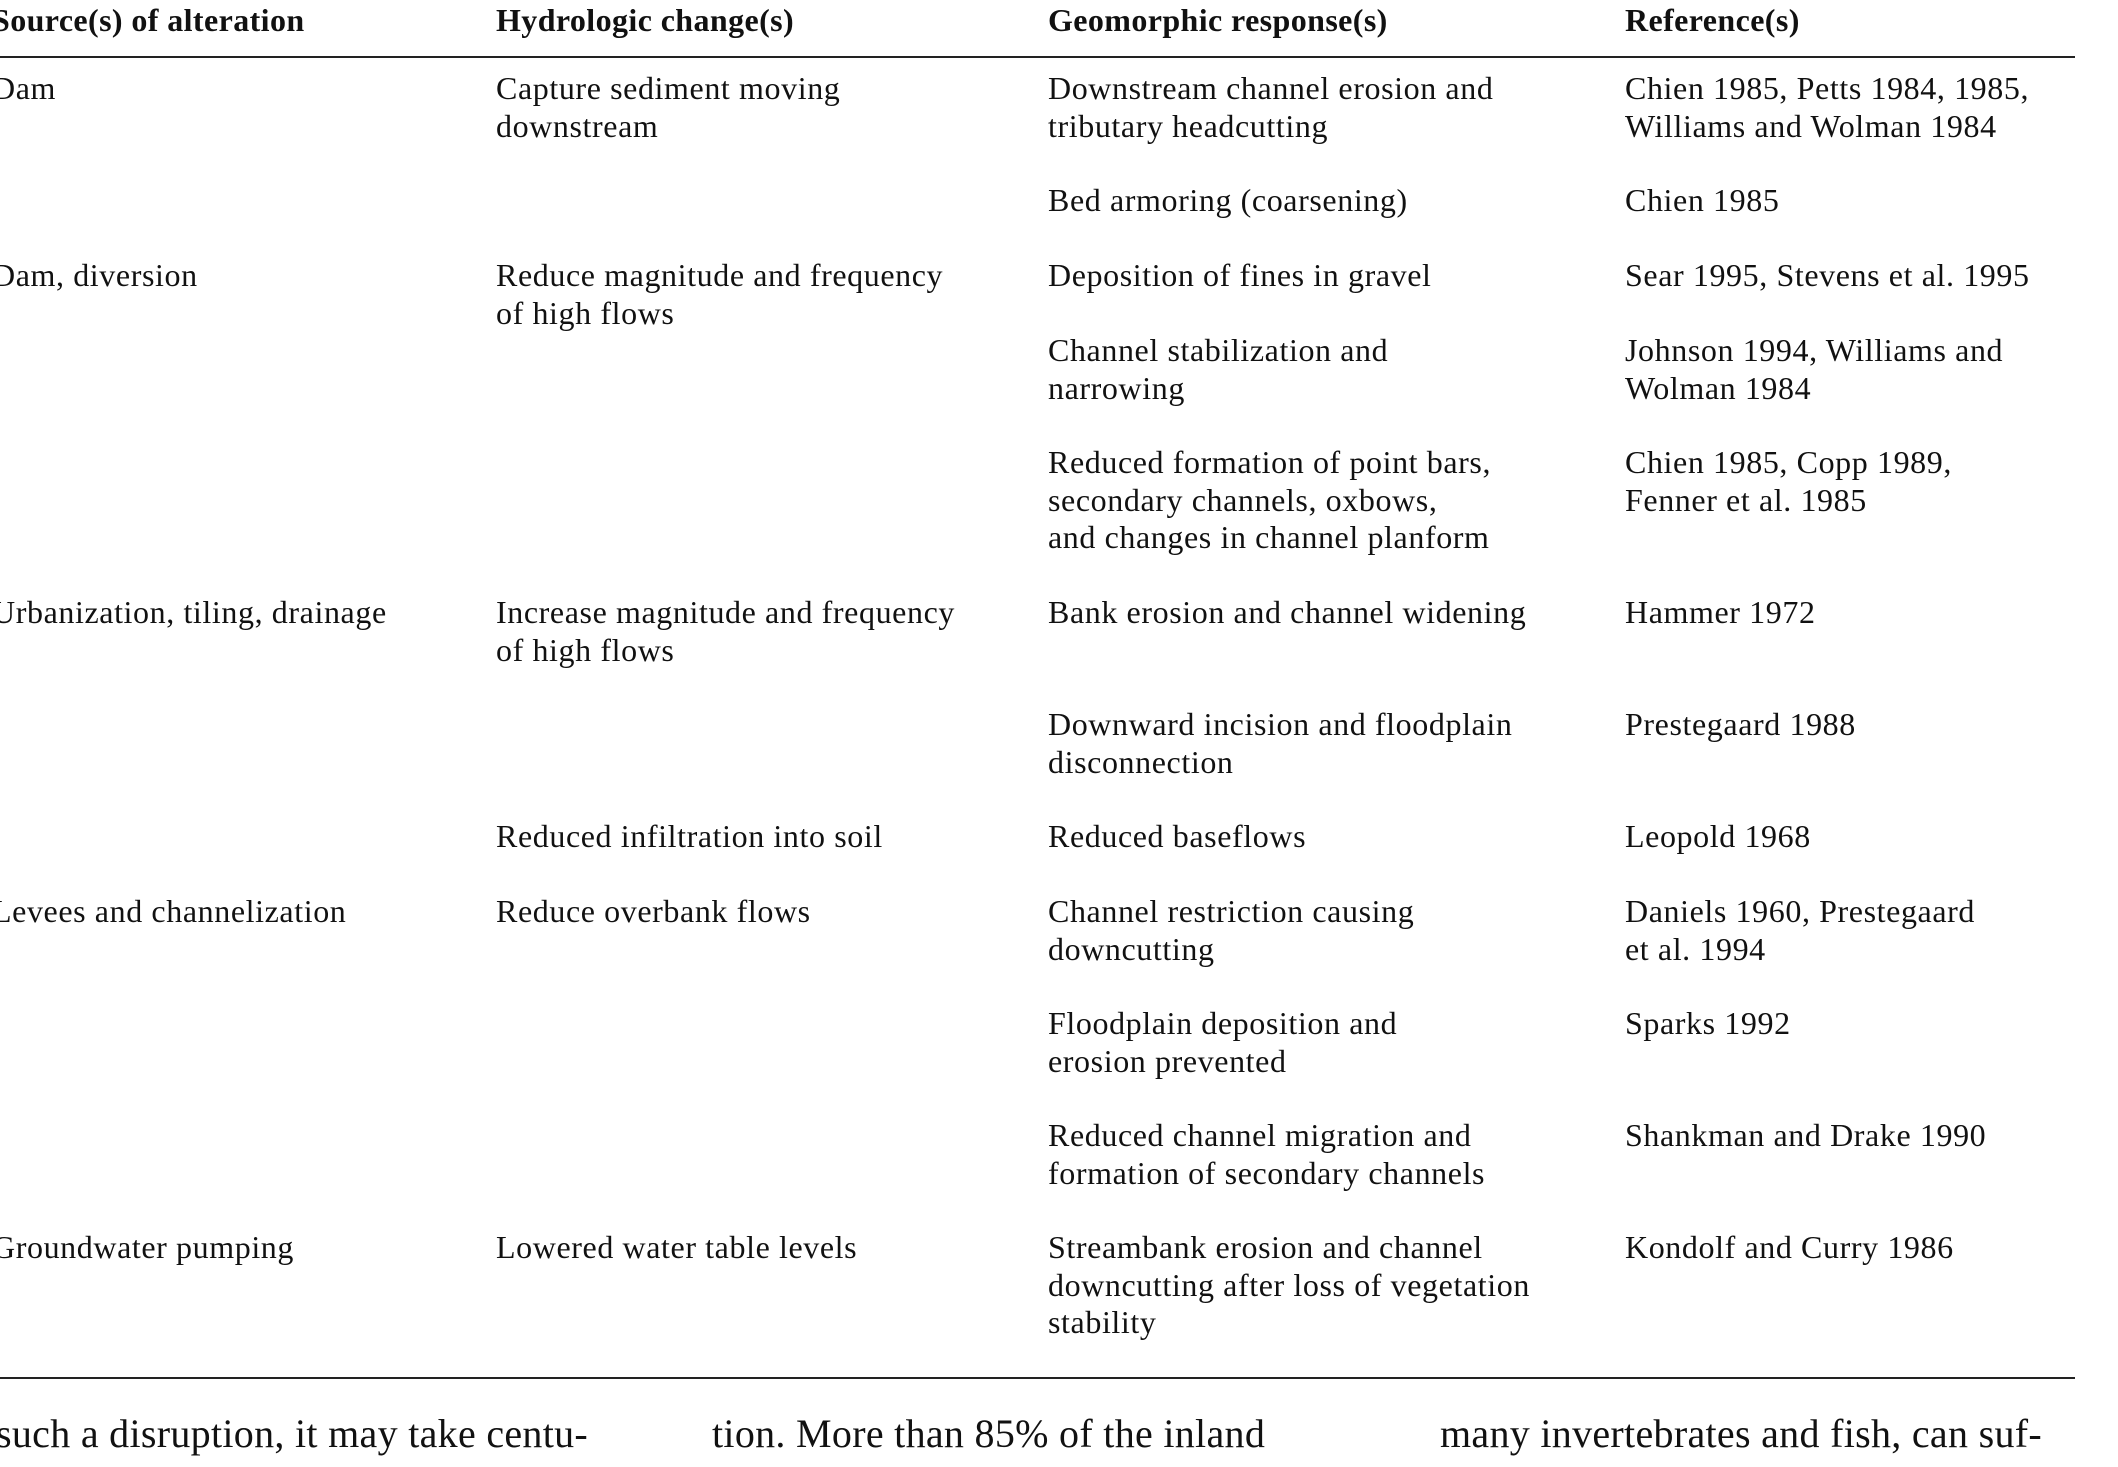  Describe the element at coordinates (1708, 1023) in the screenshot. I see `cell-text: Sparks 1992` at that location.